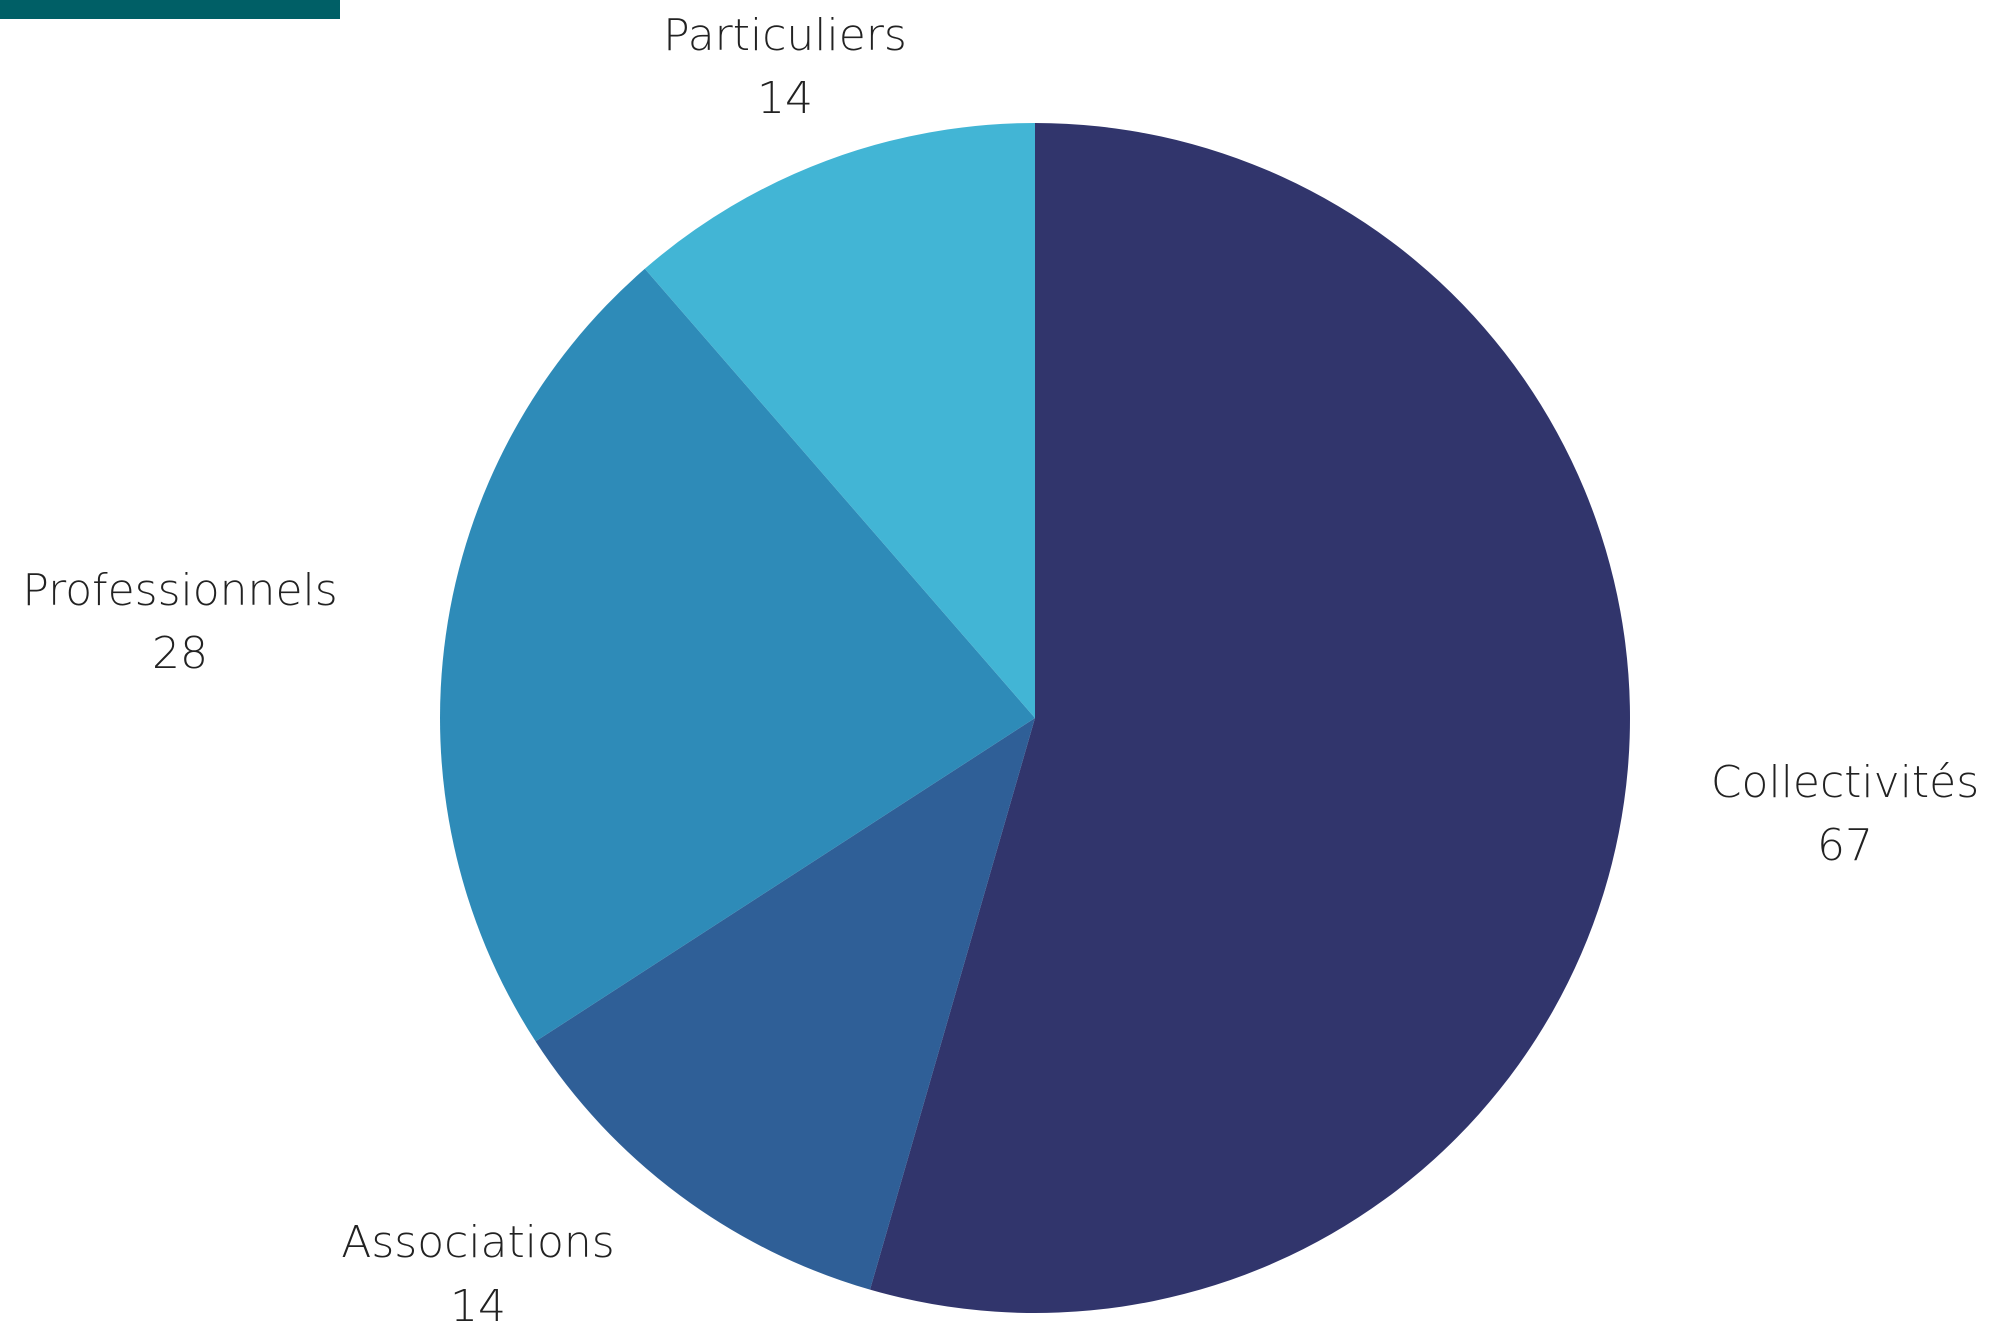 Image resolution: width=1995 pixels, height=1325 pixels. Describe the element at coordinates (1845, 845) in the screenshot. I see `slice-value-1: 67` at that location.